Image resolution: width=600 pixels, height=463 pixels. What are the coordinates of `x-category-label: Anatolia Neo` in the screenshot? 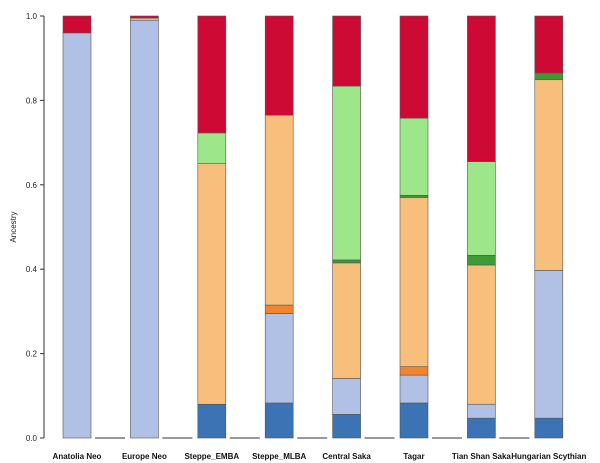 It's located at (77, 456).